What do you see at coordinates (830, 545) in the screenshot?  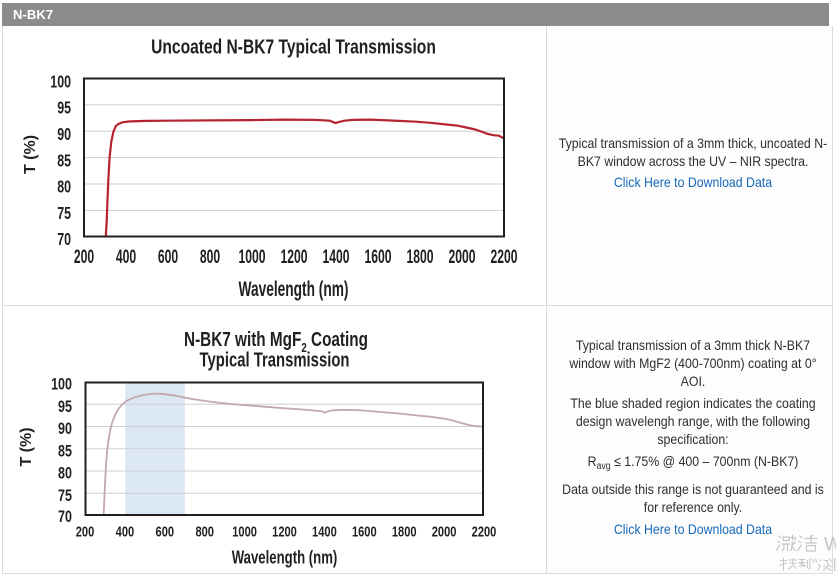 I see `svg-text: W` at bounding box center [830, 545].